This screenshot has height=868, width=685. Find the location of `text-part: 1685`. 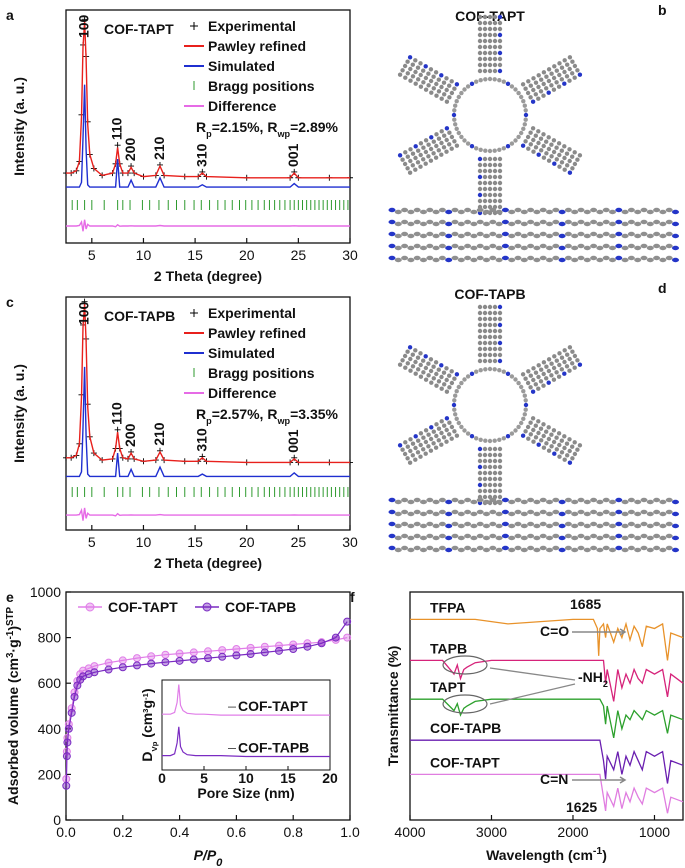

text-part: 1685 is located at coordinates (585, 604).